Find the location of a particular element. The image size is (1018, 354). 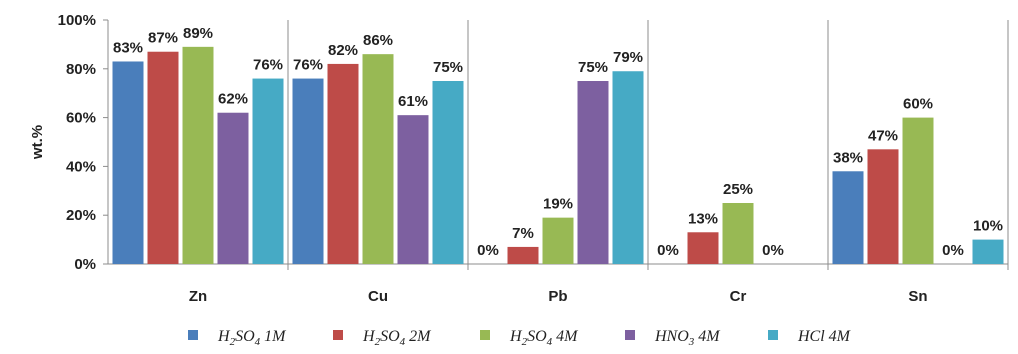

data-label: 25% is located at coordinates (738, 189).